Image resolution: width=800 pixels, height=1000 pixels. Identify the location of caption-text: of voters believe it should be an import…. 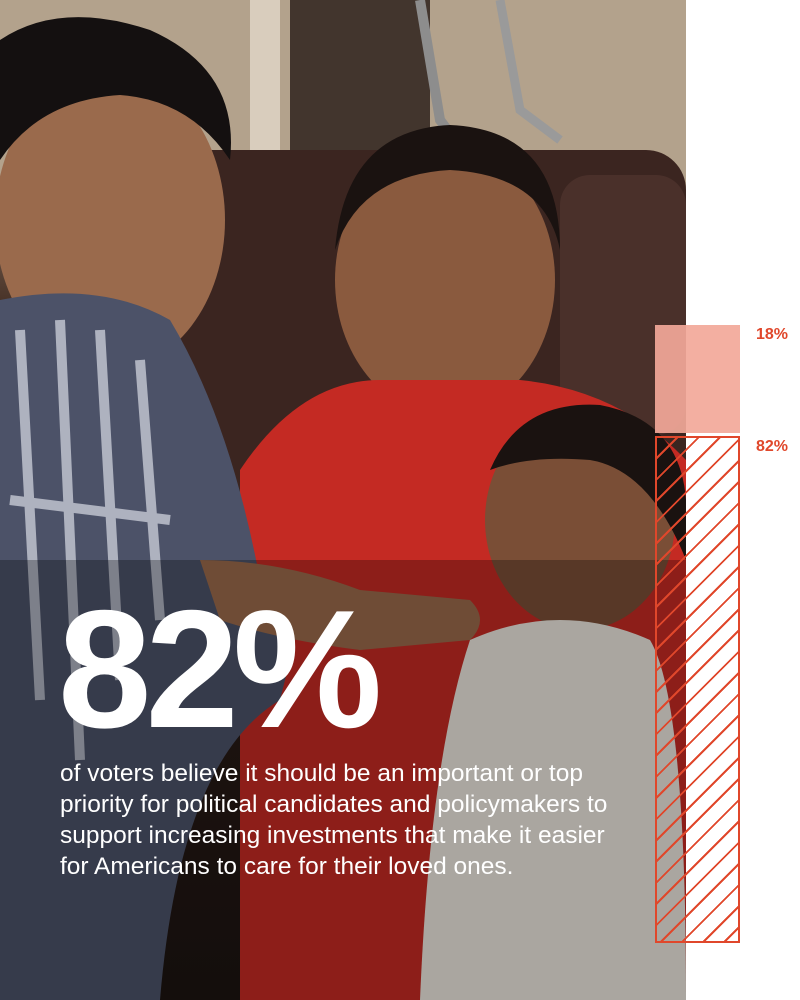
(334, 820).